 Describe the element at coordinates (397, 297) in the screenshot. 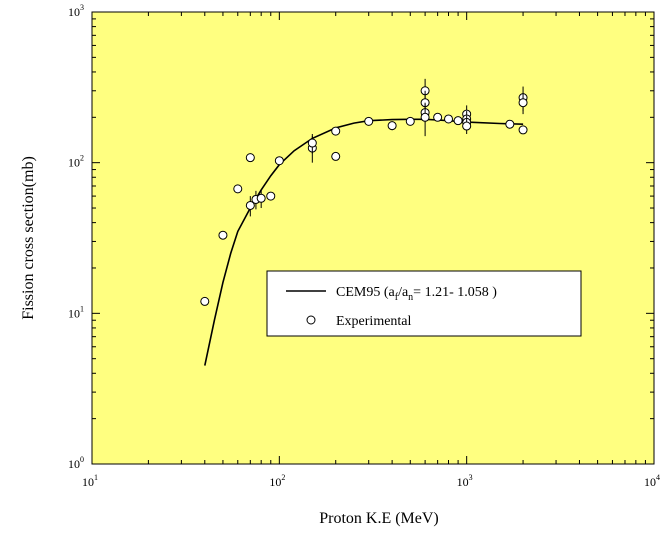

I see `legend-line-sub1: f` at that location.